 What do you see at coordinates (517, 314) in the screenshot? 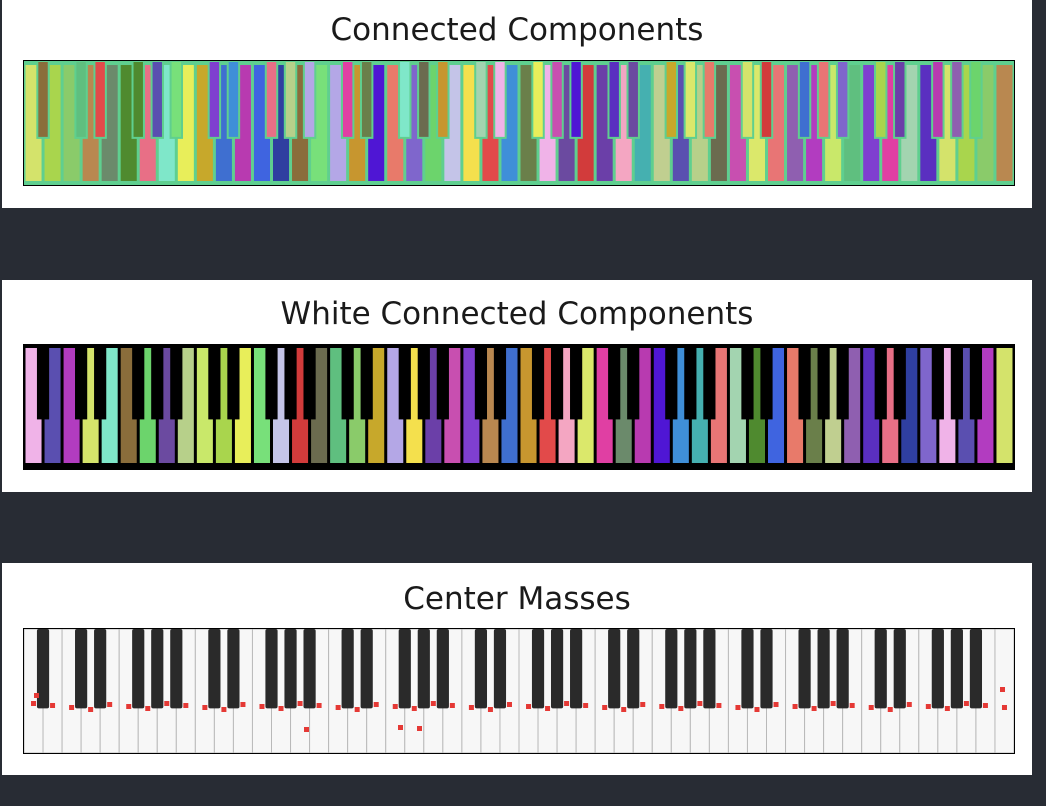
I see `panel-title: White Connected Components` at bounding box center [517, 314].